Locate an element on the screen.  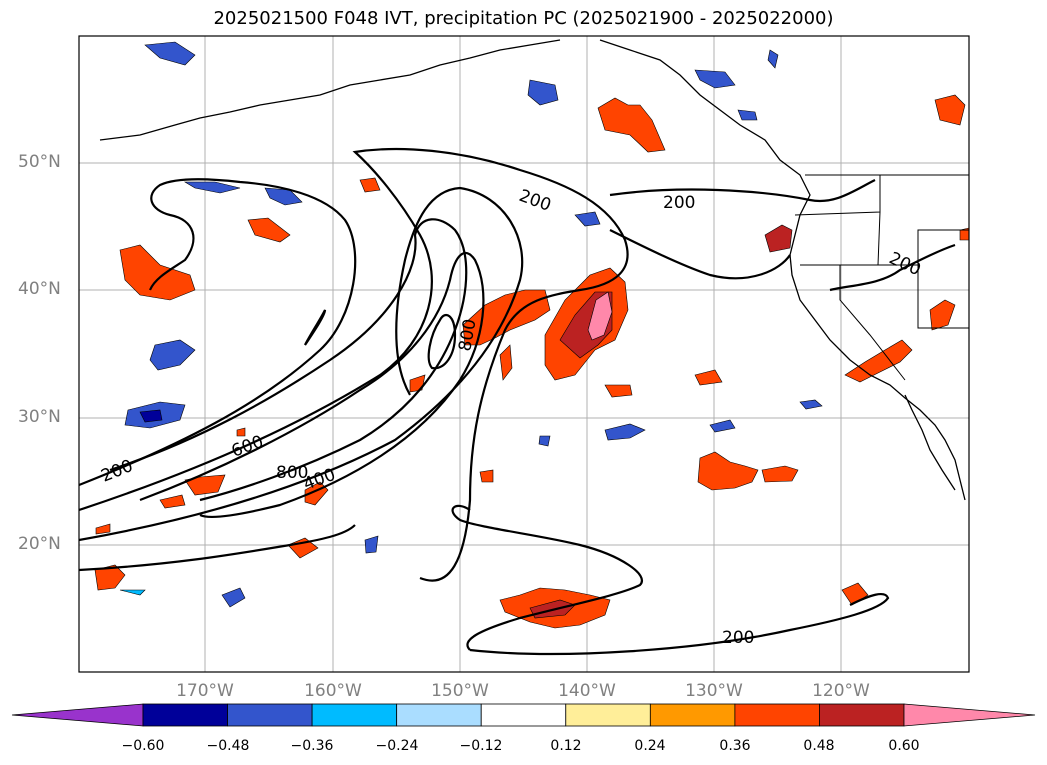
colorbar-tick: 0.24 is located at coordinates (650, 746).